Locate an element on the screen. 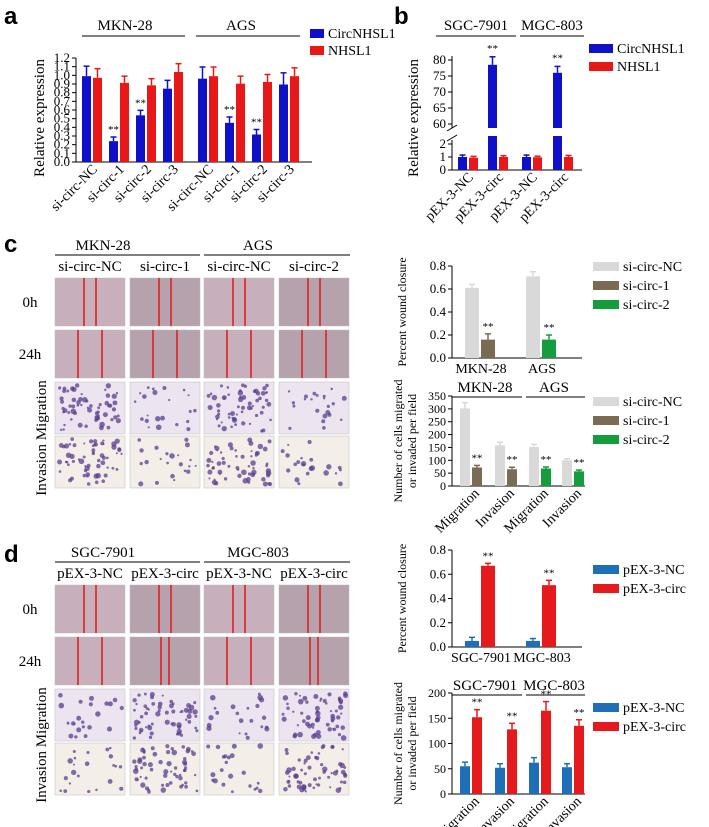  grid-d-column-label: pEX-3-NC is located at coordinates (90, 574).